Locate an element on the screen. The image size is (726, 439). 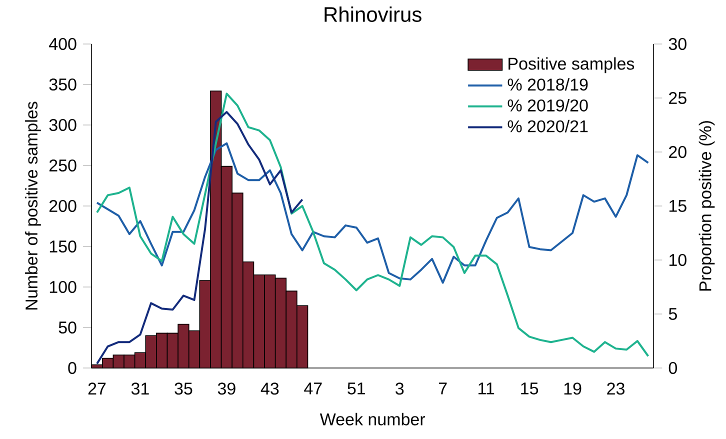
y2-axis-title: Proportion positive (%) is located at coordinates (706, 206).